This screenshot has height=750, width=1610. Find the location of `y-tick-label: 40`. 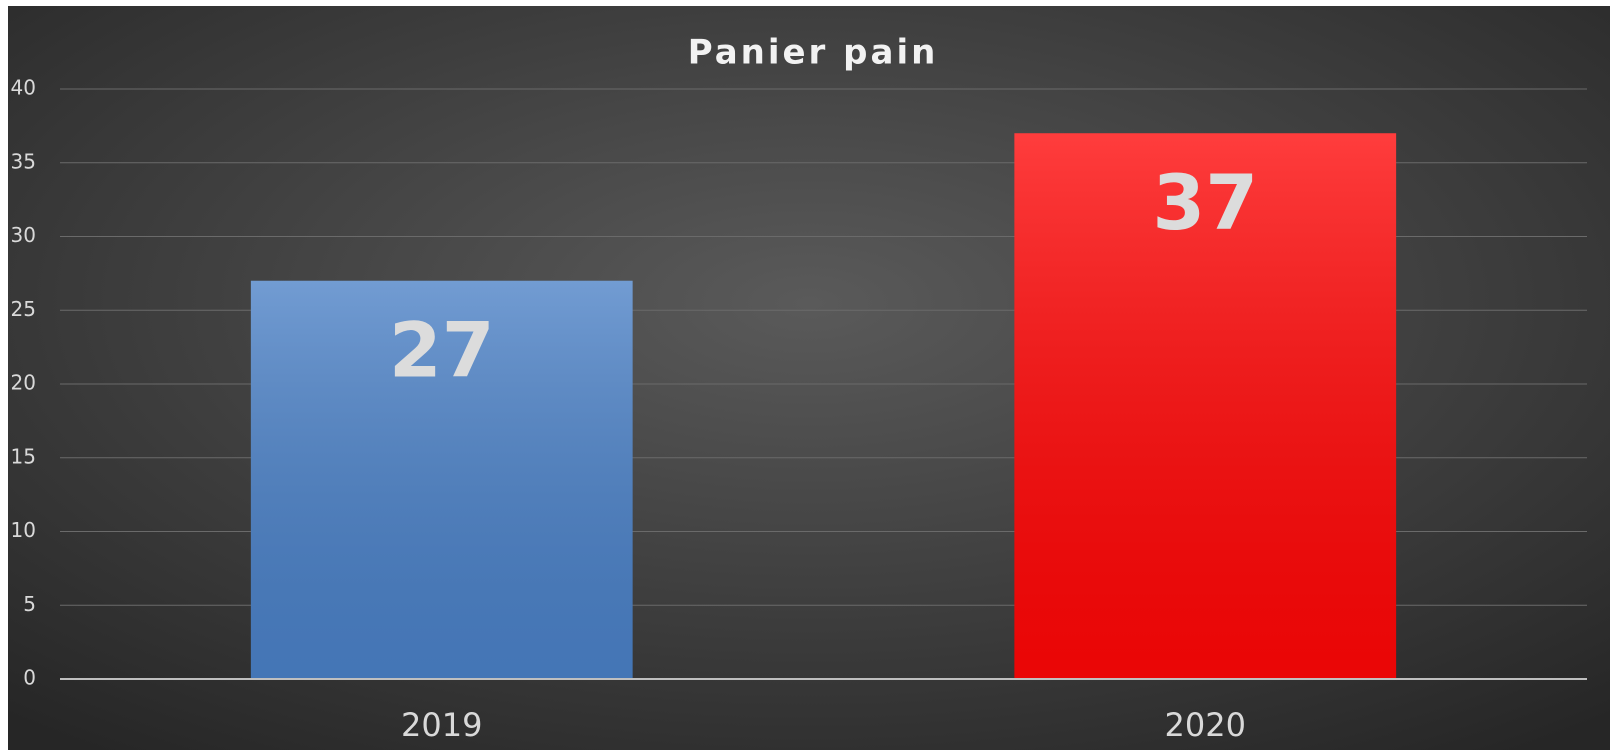

y-tick-label: 40 is located at coordinates (23, 88).